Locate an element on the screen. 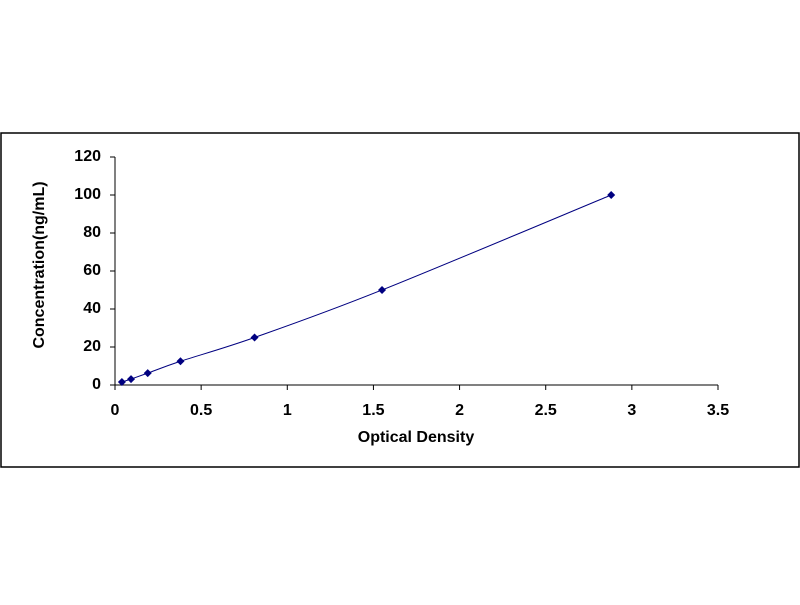 The height and width of the screenshot is (605, 800). x-tick-label: 0 is located at coordinates (115, 410).